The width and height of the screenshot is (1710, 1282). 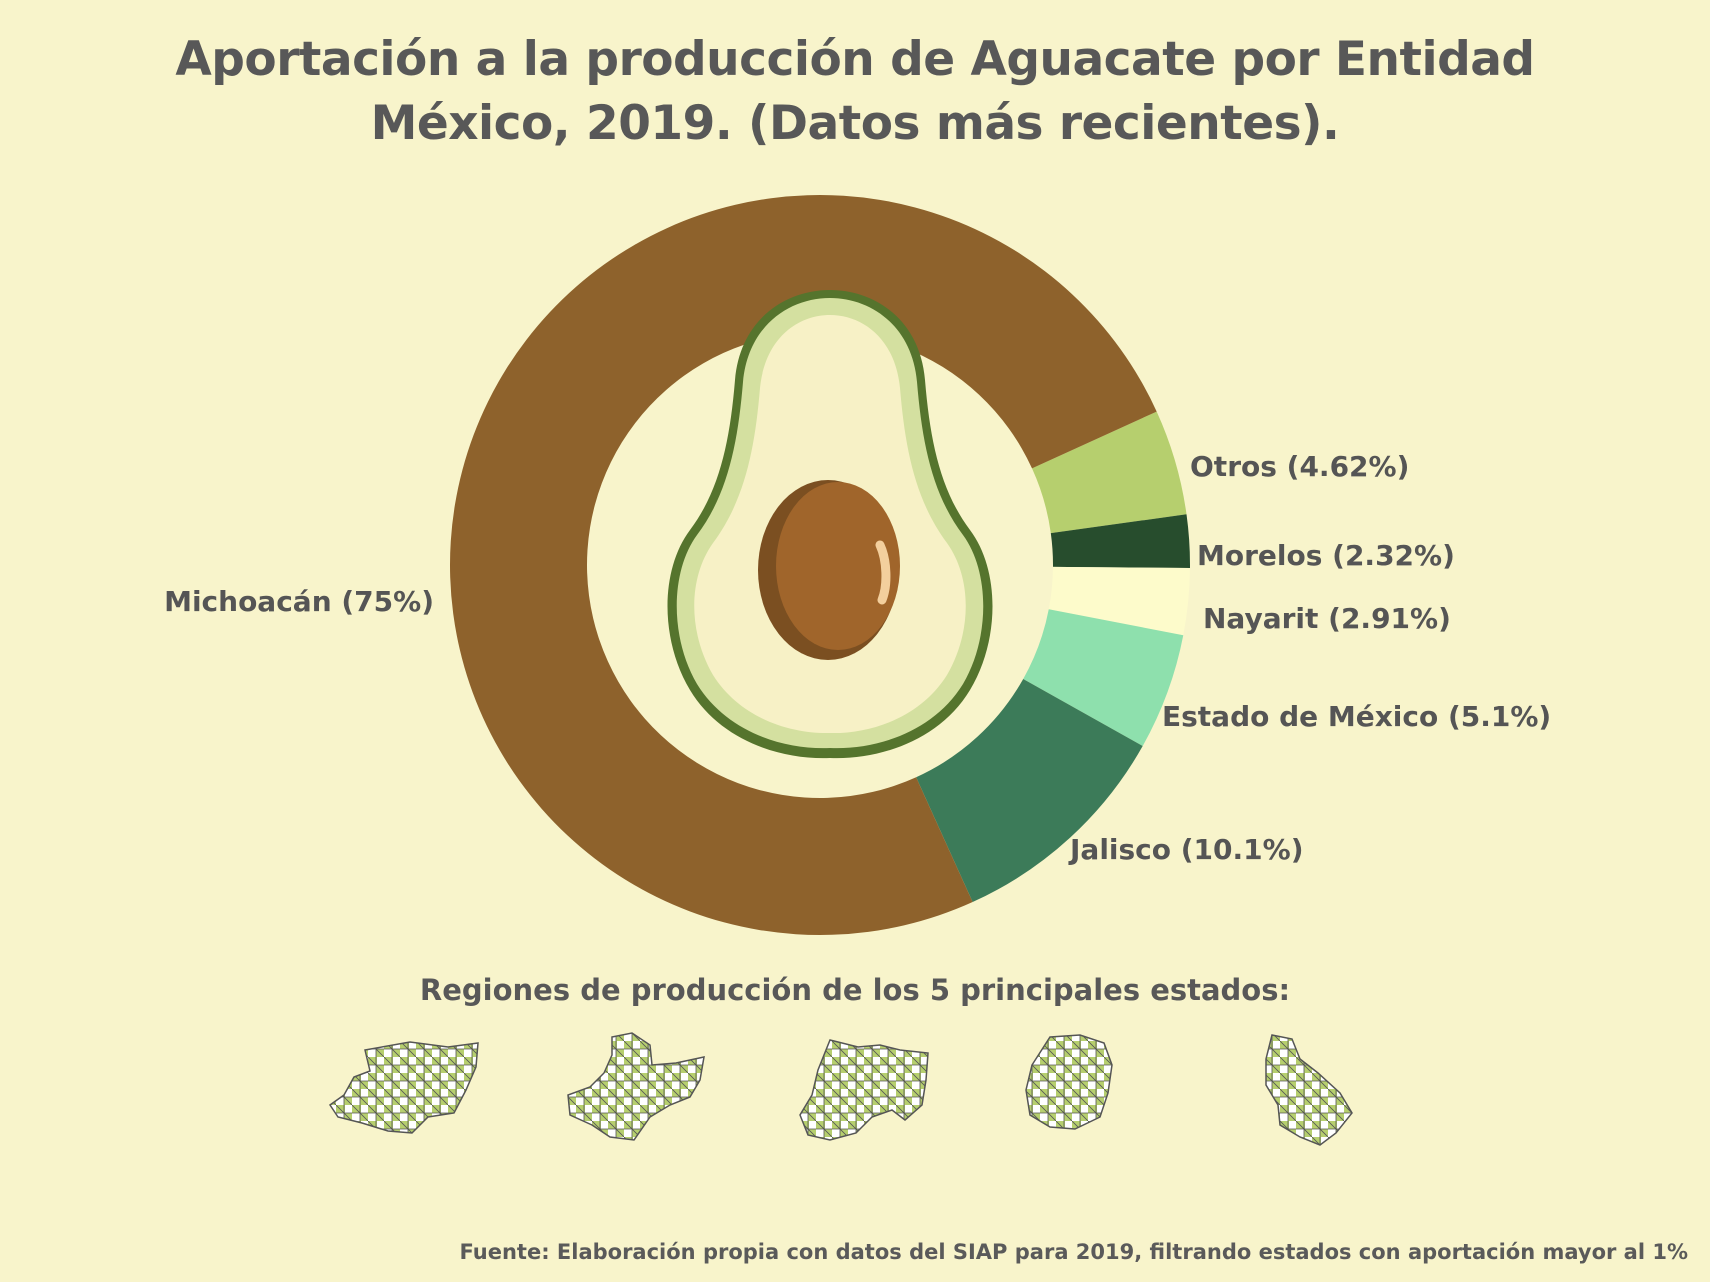 What do you see at coordinates (1069, 1082) in the screenshot?
I see `nayarit-map-icon` at bounding box center [1069, 1082].